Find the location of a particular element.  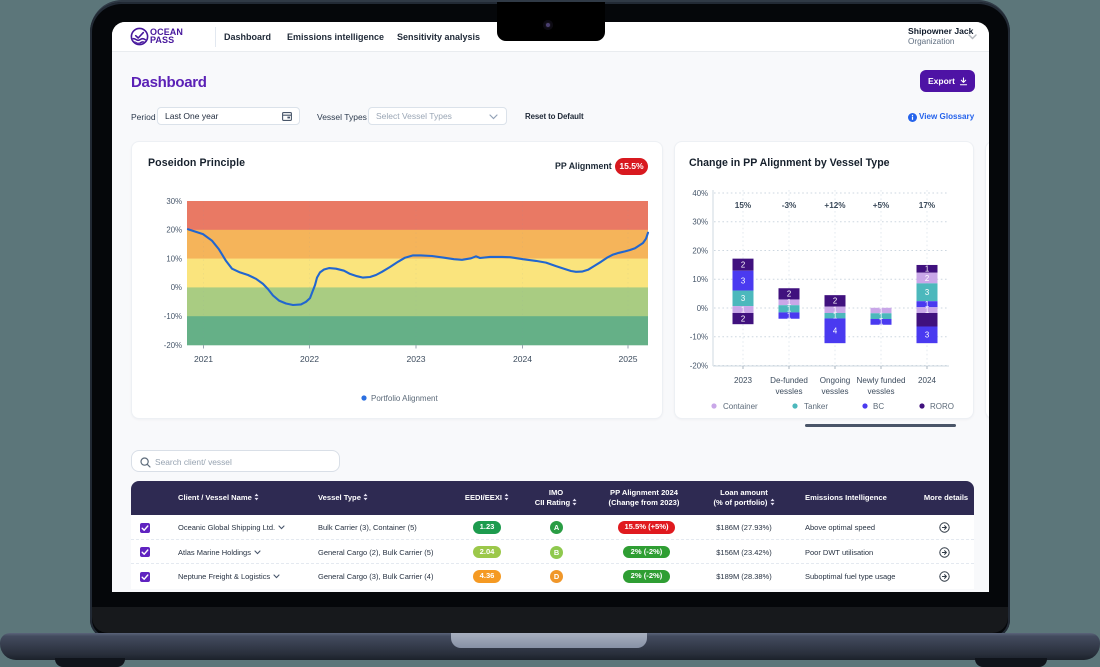

svg-text: -3% is located at coordinates (789, 205).